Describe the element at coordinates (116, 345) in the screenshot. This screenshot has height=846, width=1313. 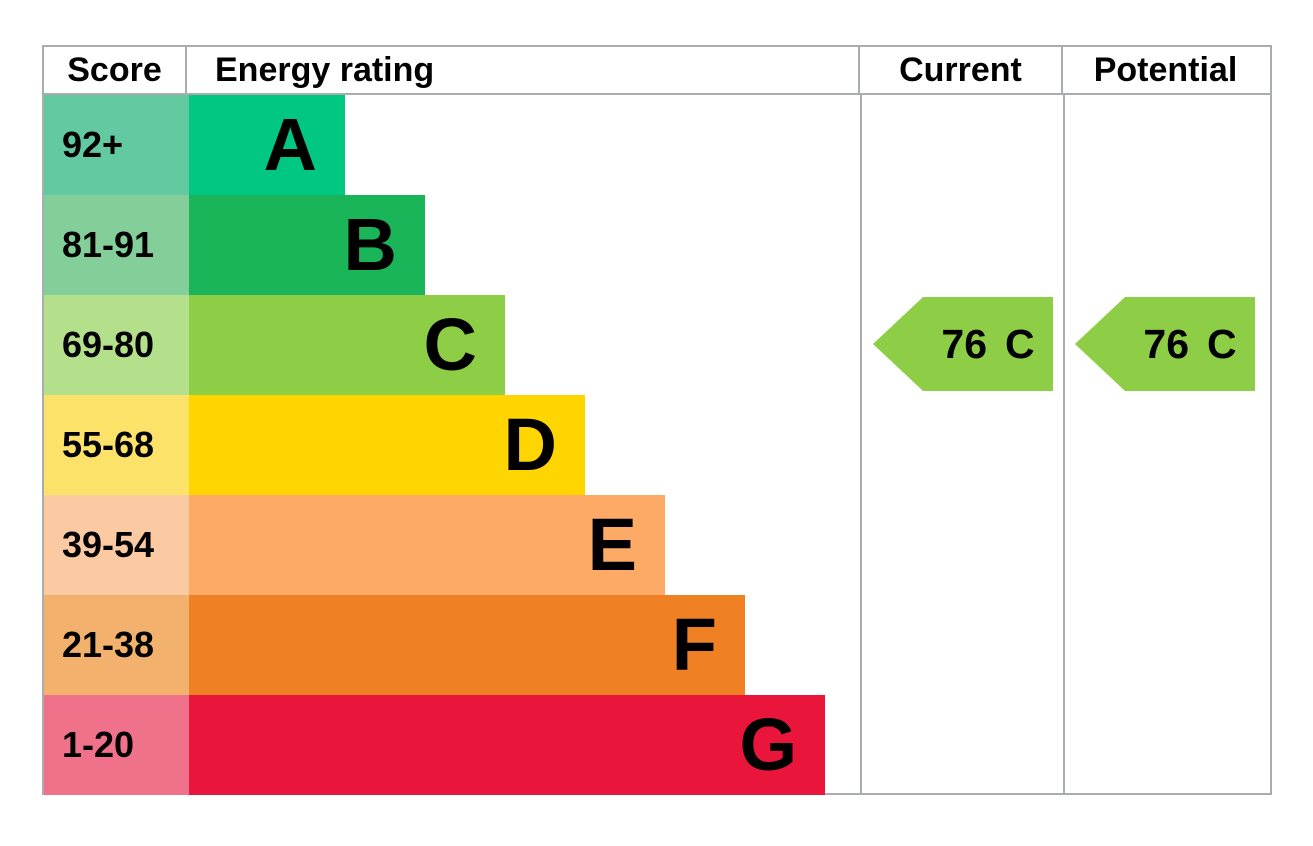
I see `score-range-c: 69-80` at that location.